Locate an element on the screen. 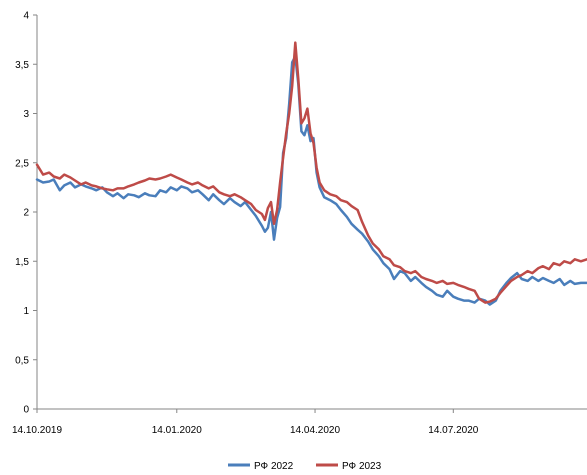 The width and height of the screenshot is (587, 475). y-tick-label: 0 is located at coordinates (26, 410).